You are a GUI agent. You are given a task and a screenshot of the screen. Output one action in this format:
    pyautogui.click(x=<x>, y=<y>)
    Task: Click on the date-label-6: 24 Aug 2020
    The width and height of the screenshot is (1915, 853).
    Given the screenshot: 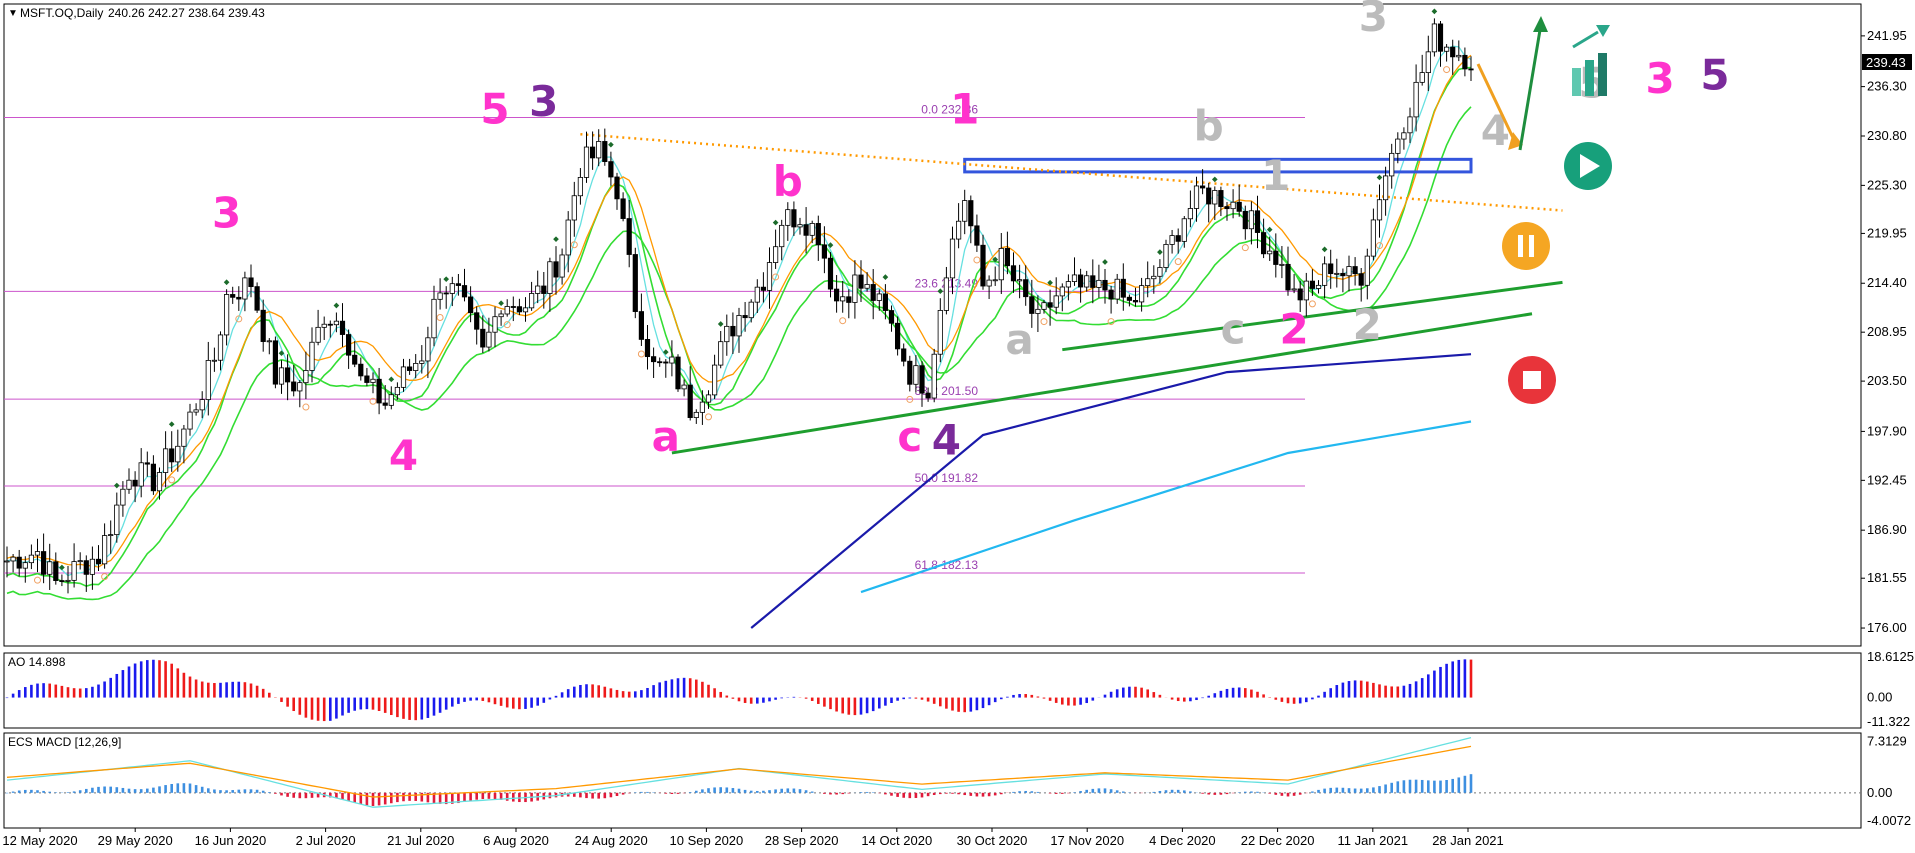 What is the action you would take?
    pyautogui.click(x=611, y=840)
    